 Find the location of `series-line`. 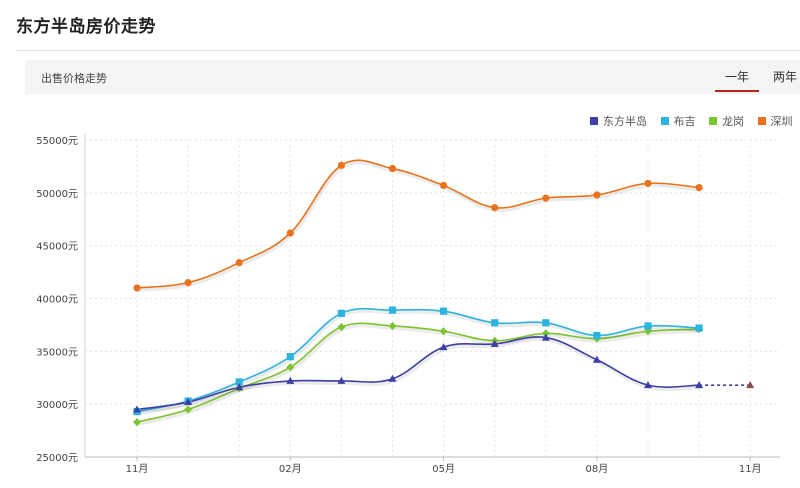

series-line is located at coordinates (418, 373).